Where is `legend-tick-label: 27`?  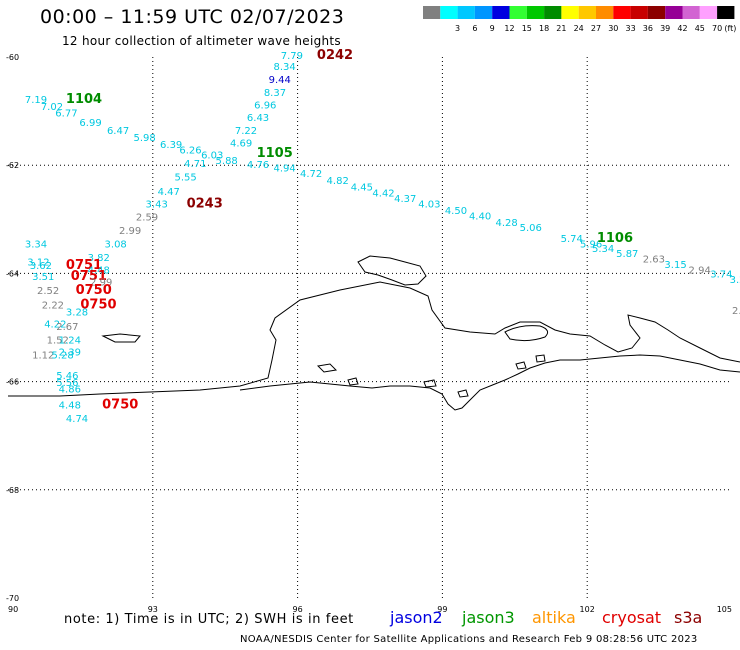
legend-tick-label: 27 is located at coordinates (596, 28).